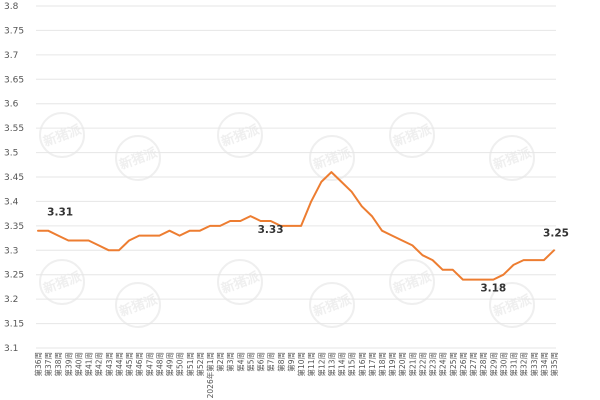 This screenshot has width=600, height=400. What do you see at coordinates (493, 289) in the screenshot?
I see `data-label: 3.18` at bounding box center [493, 289].